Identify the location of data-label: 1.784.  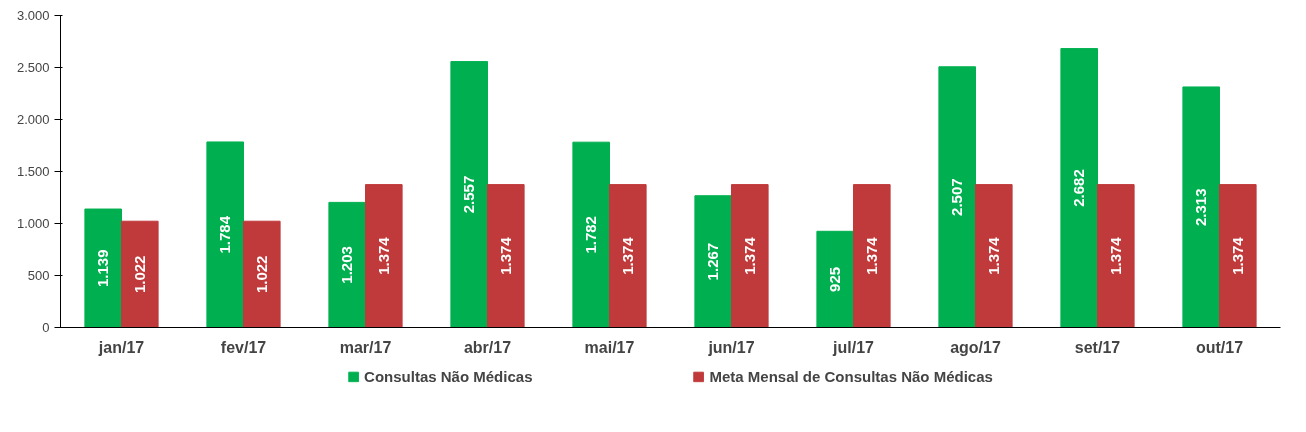
(225, 234).